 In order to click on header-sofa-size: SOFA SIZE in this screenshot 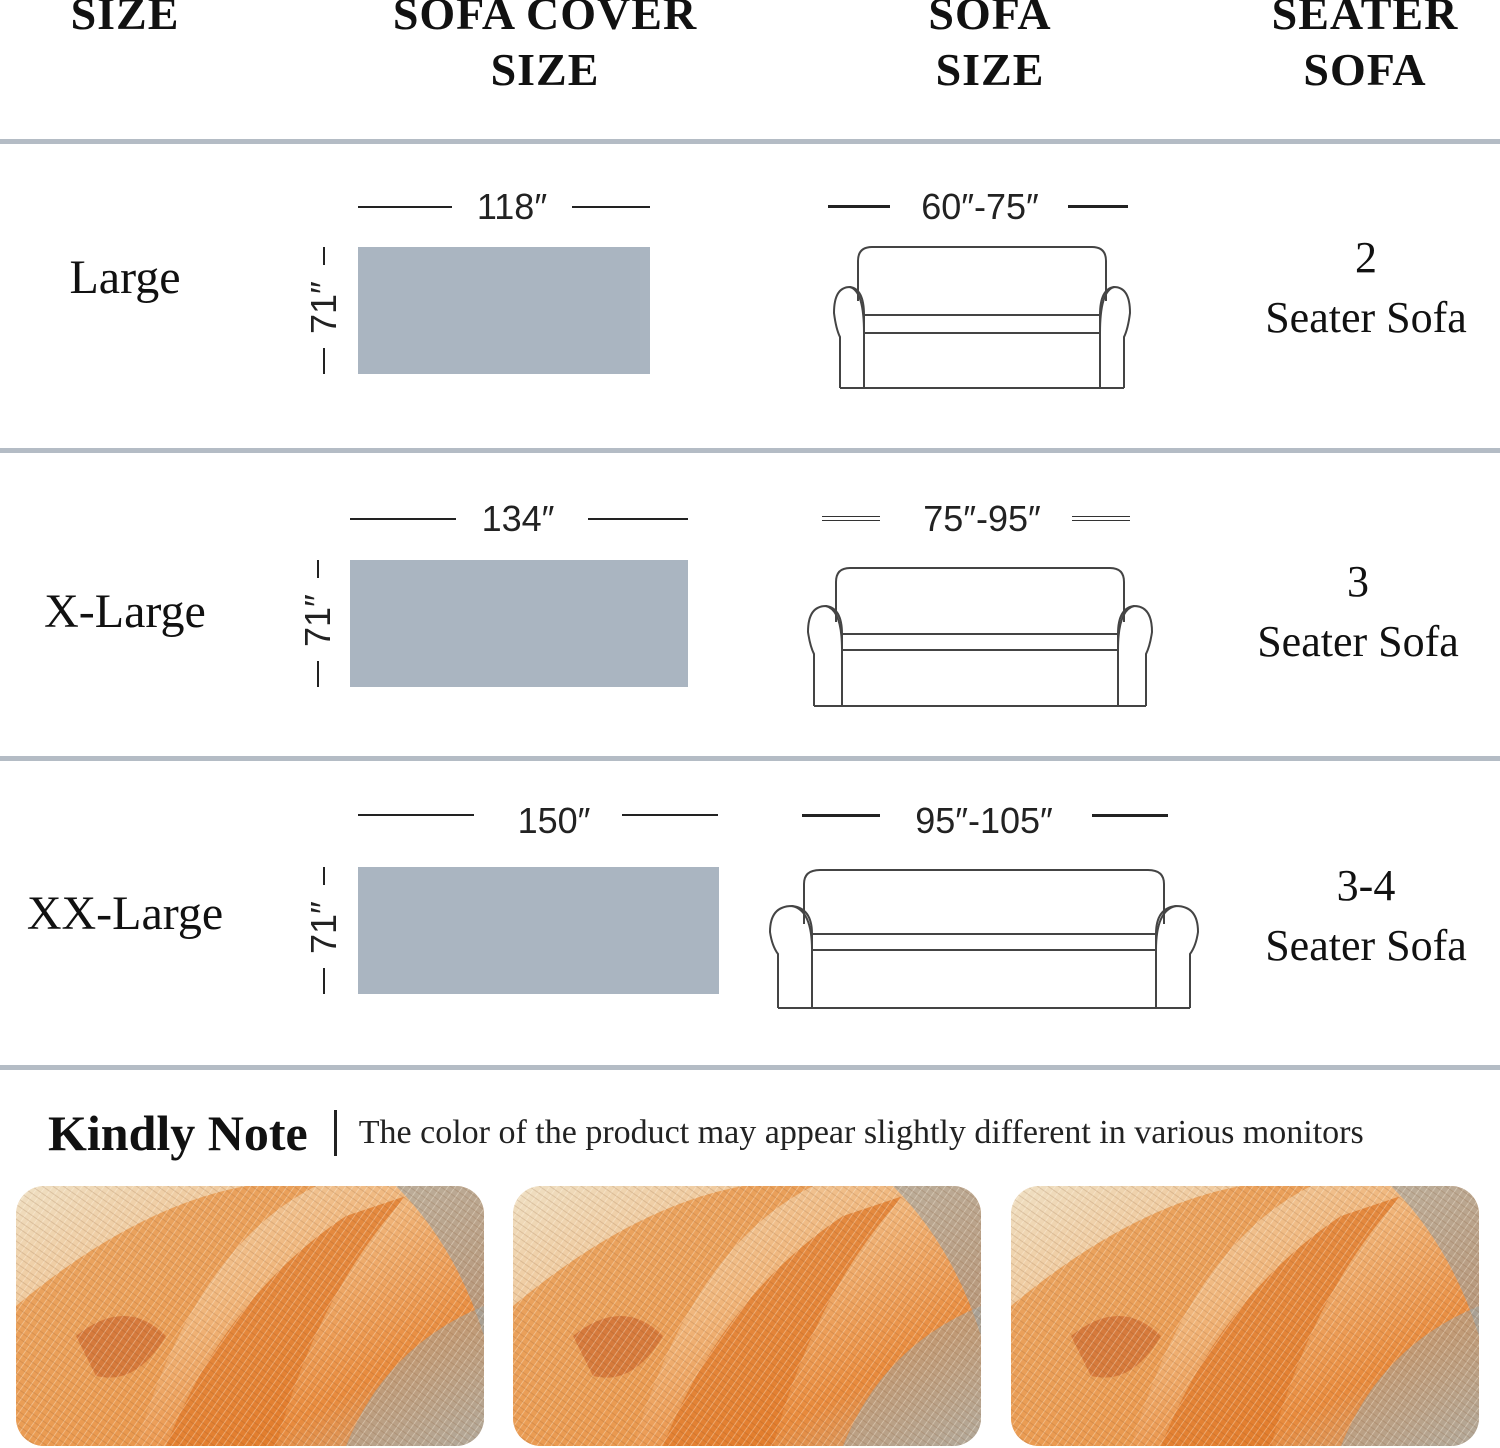, I will do `click(990, 47)`.